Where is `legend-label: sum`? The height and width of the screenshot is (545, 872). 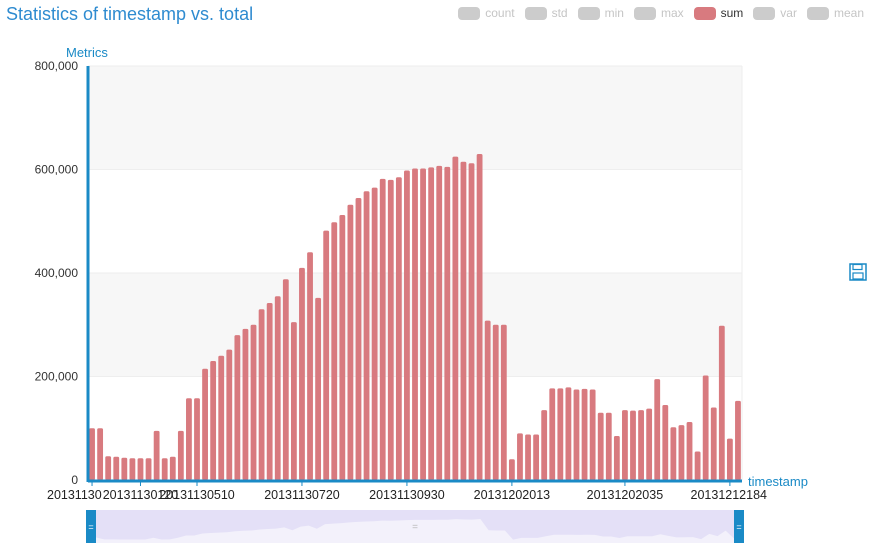 legend-label: sum is located at coordinates (732, 13).